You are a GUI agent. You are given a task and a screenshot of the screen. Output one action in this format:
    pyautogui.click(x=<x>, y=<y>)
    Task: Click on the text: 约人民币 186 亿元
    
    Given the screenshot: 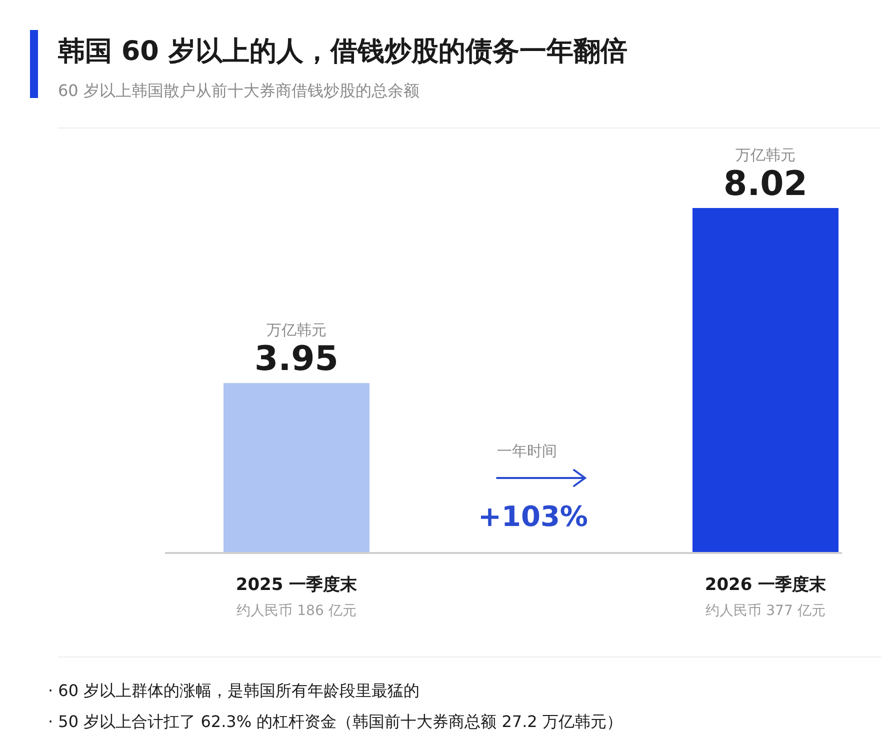 What is the action you would take?
    pyautogui.click(x=296, y=611)
    